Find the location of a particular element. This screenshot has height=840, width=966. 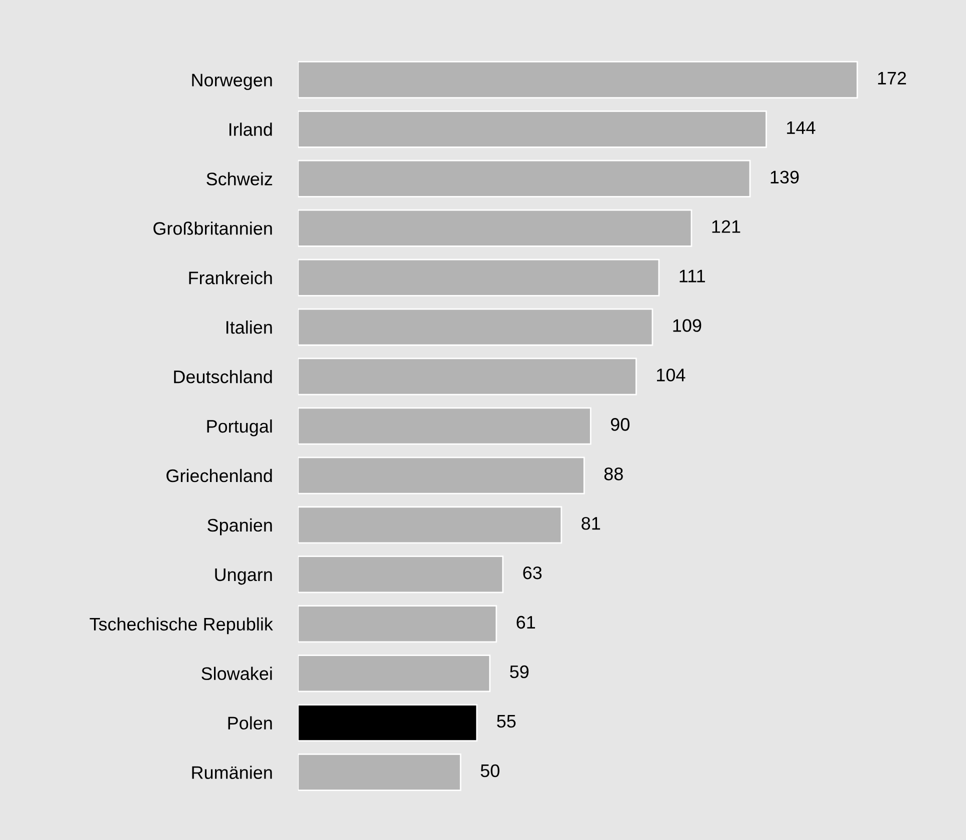

y-tick-label: Irland is located at coordinates (251, 129).